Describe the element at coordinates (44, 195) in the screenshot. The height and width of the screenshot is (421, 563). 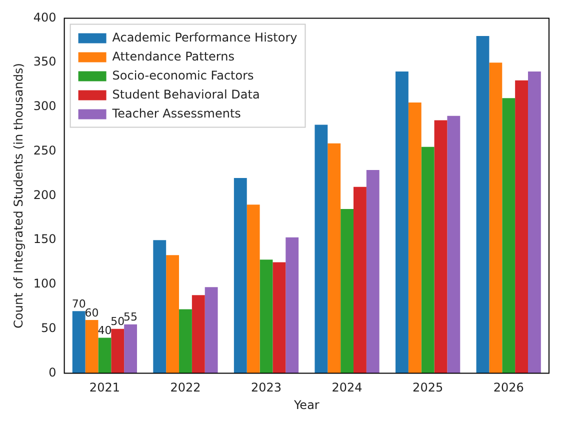
I see `y-tick-label: 200` at that location.